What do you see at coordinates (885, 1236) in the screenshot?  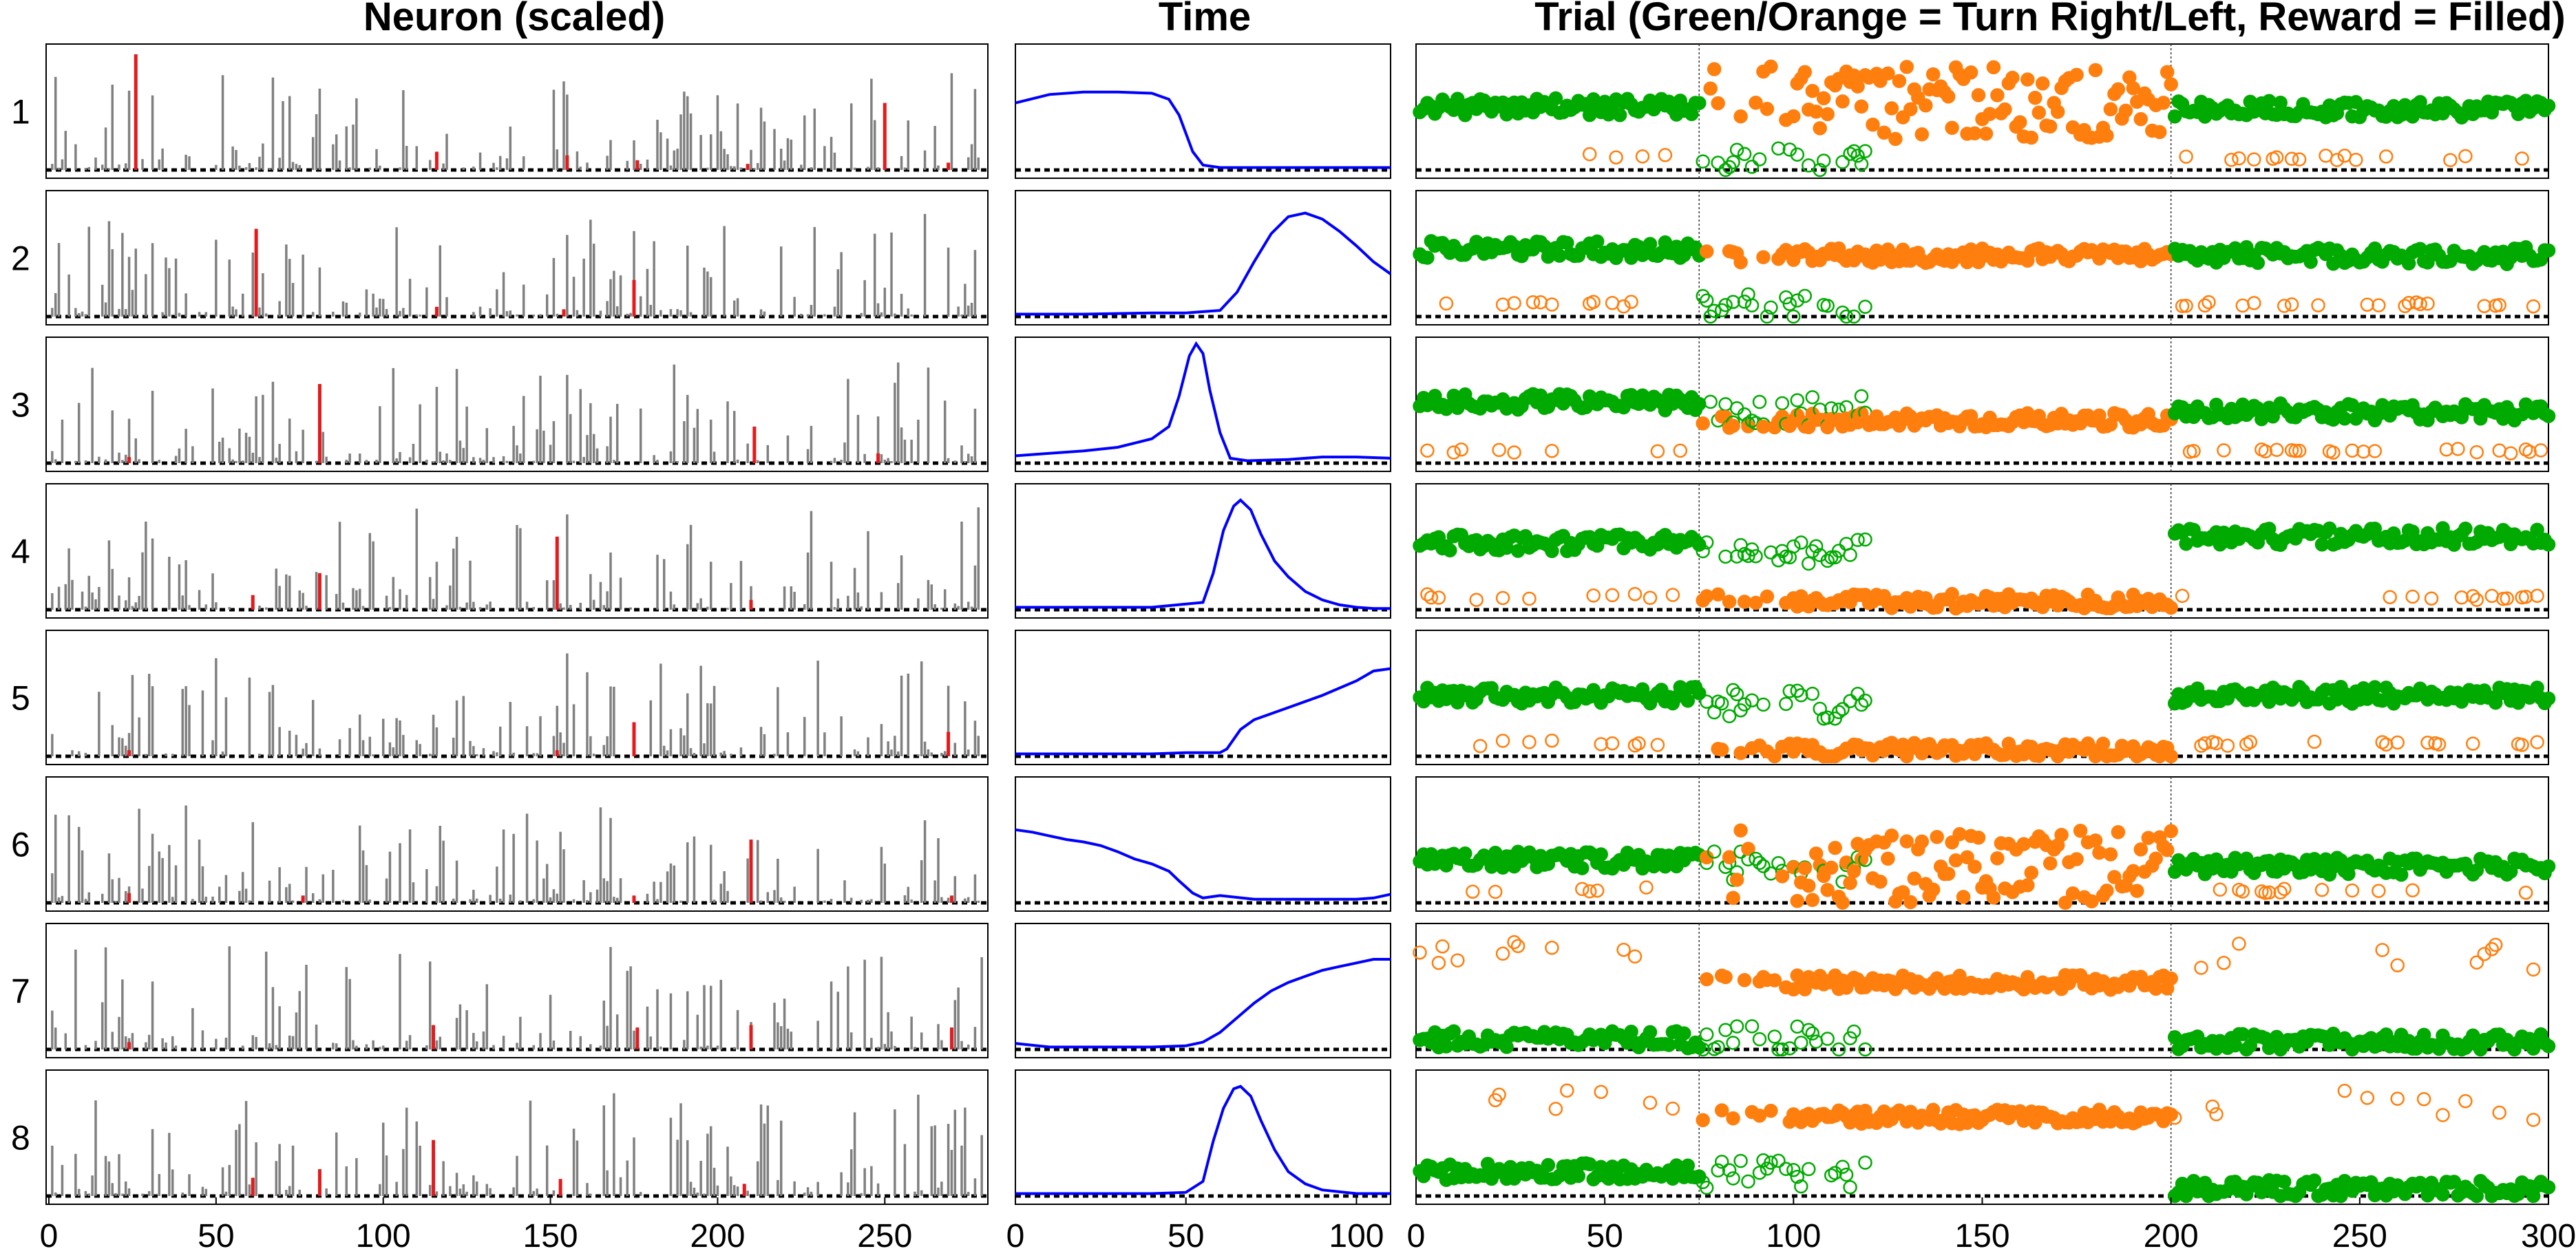 I see `x-tick-label: 250` at bounding box center [885, 1236].